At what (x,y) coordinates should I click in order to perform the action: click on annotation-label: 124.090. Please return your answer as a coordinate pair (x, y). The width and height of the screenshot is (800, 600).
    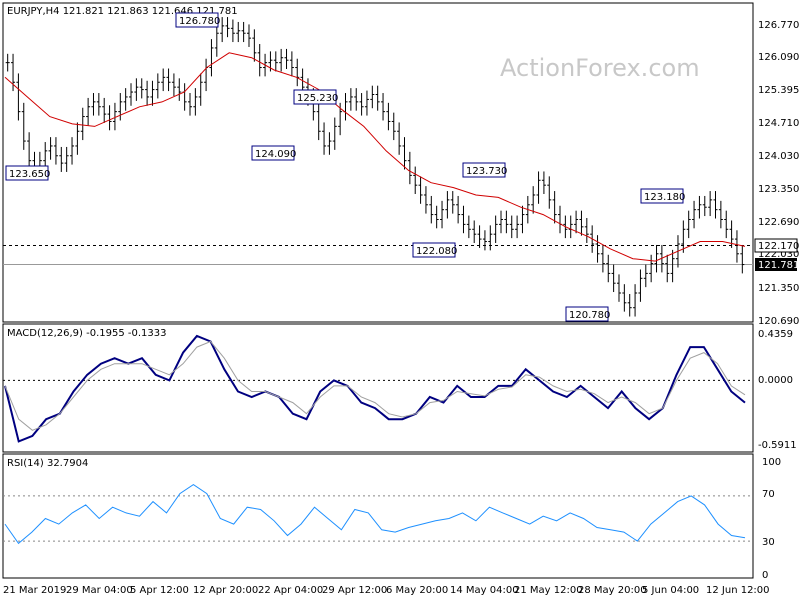
    Looking at the image, I should click on (273, 153).